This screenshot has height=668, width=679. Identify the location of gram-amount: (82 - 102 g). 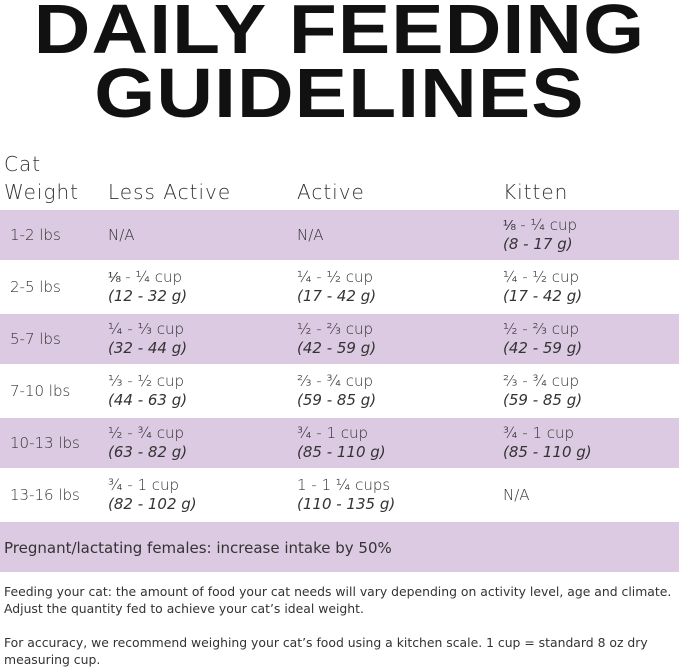
(152, 504).